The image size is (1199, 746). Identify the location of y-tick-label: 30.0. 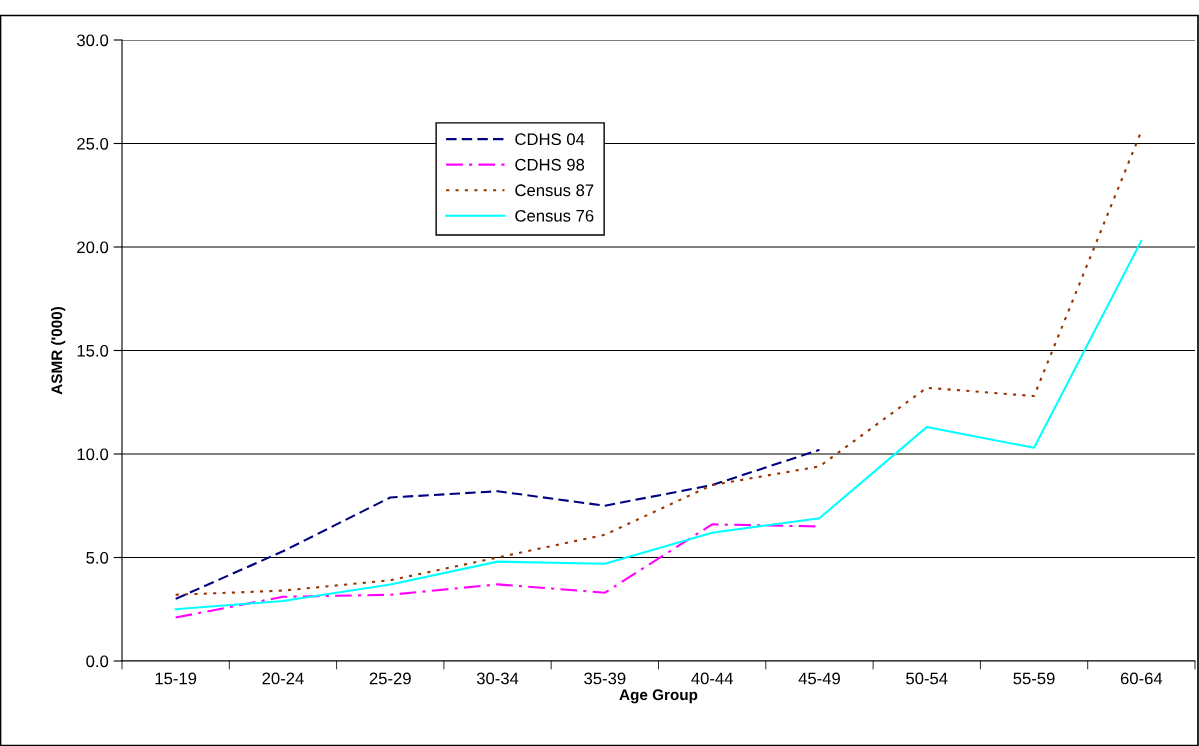
(93, 40).